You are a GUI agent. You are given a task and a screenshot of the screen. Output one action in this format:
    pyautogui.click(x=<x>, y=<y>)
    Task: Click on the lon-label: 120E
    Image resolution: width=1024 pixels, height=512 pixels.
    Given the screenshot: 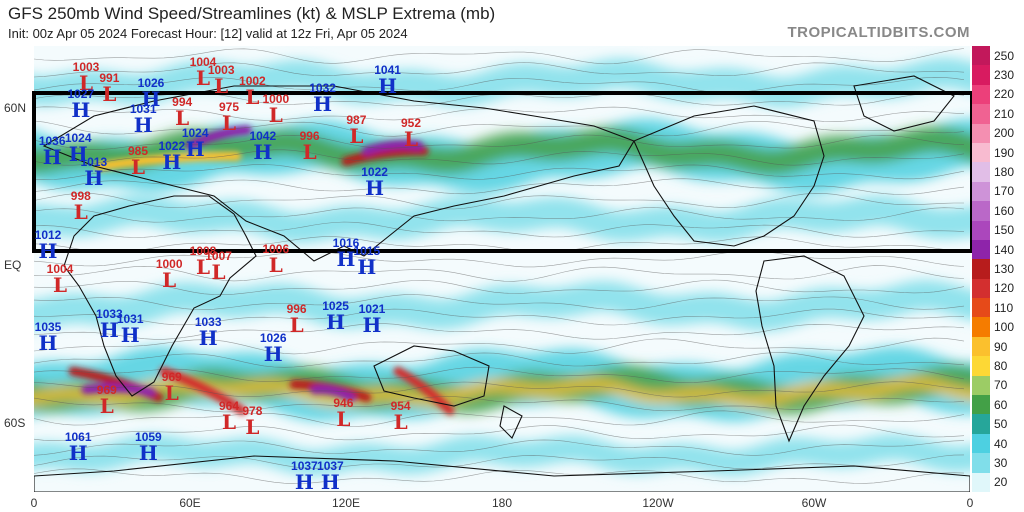 What is the action you would take?
    pyautogui.click(x=346, y=503)
    